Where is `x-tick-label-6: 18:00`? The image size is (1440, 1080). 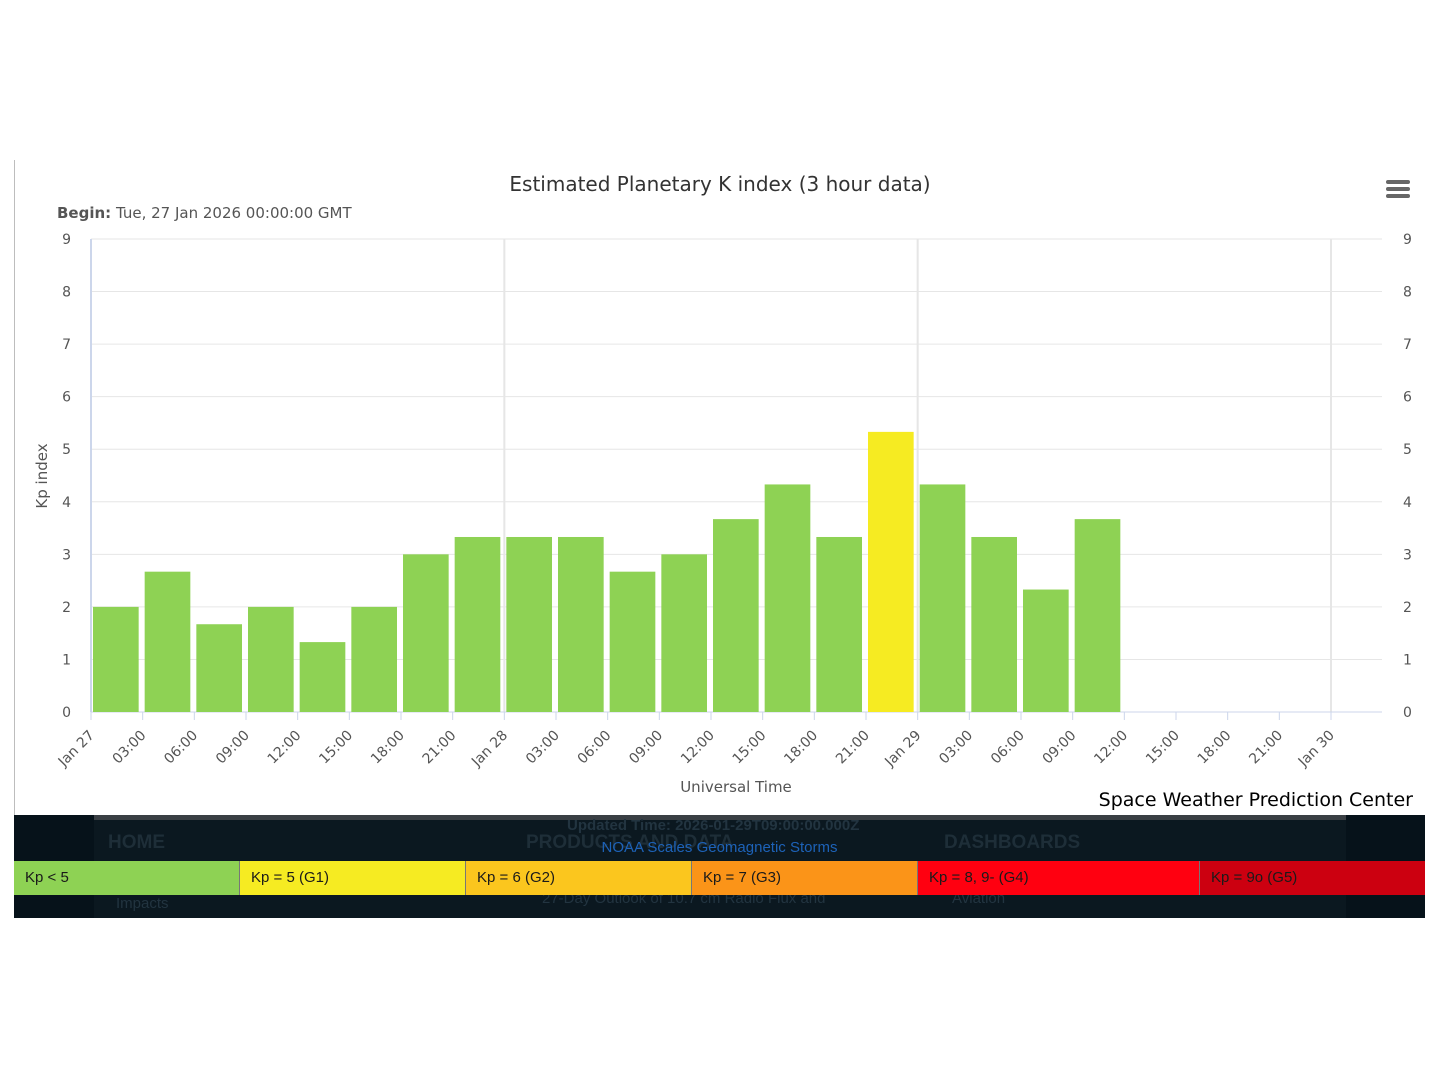
x-tick-label-6: 18:00 is located at coordinates (388, 748).